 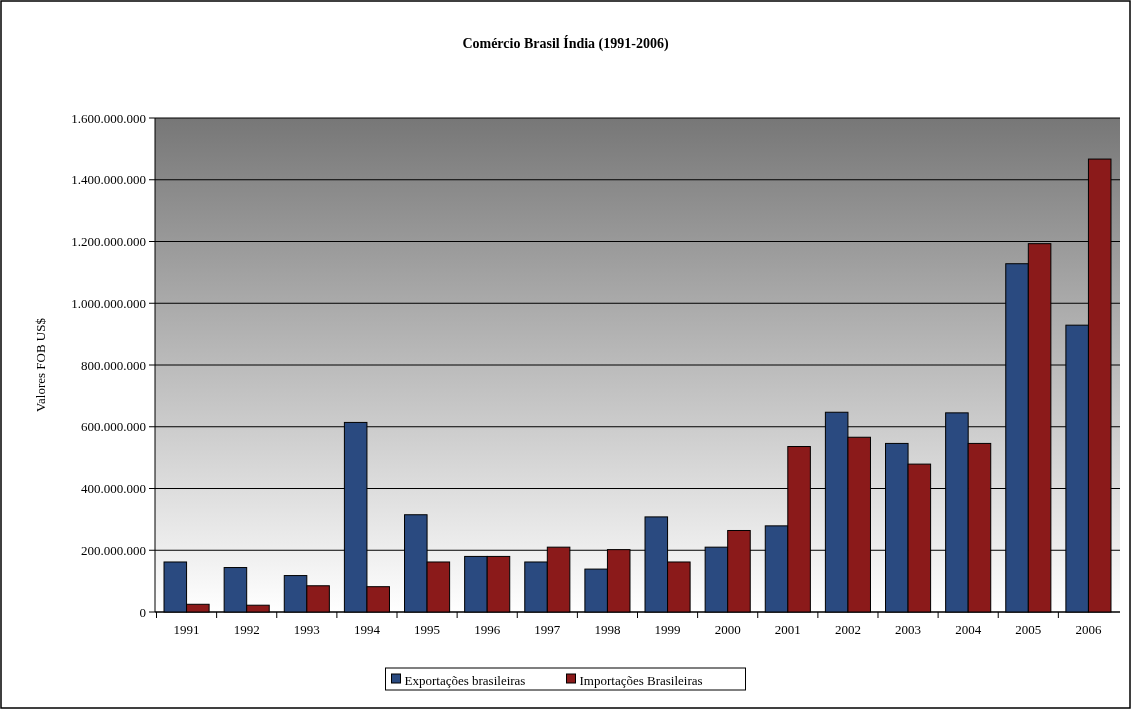 I want to click on x-tick-label: 2006, so click(x=1088, y=629).